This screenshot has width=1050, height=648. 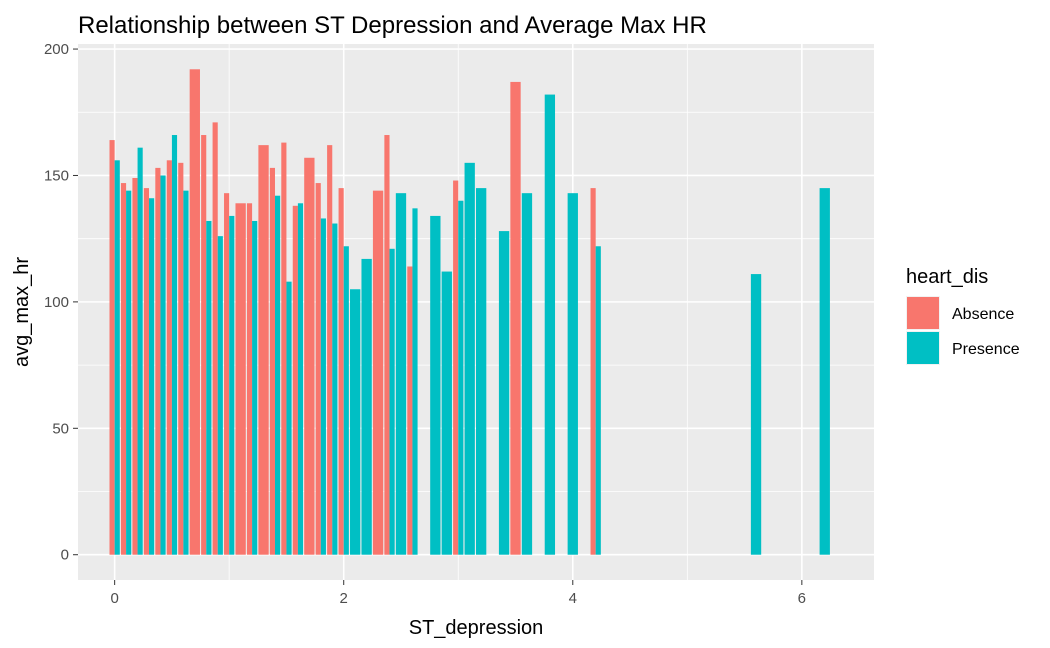 I want to click on legend-swatch-absence, so click(x=923, y=313).